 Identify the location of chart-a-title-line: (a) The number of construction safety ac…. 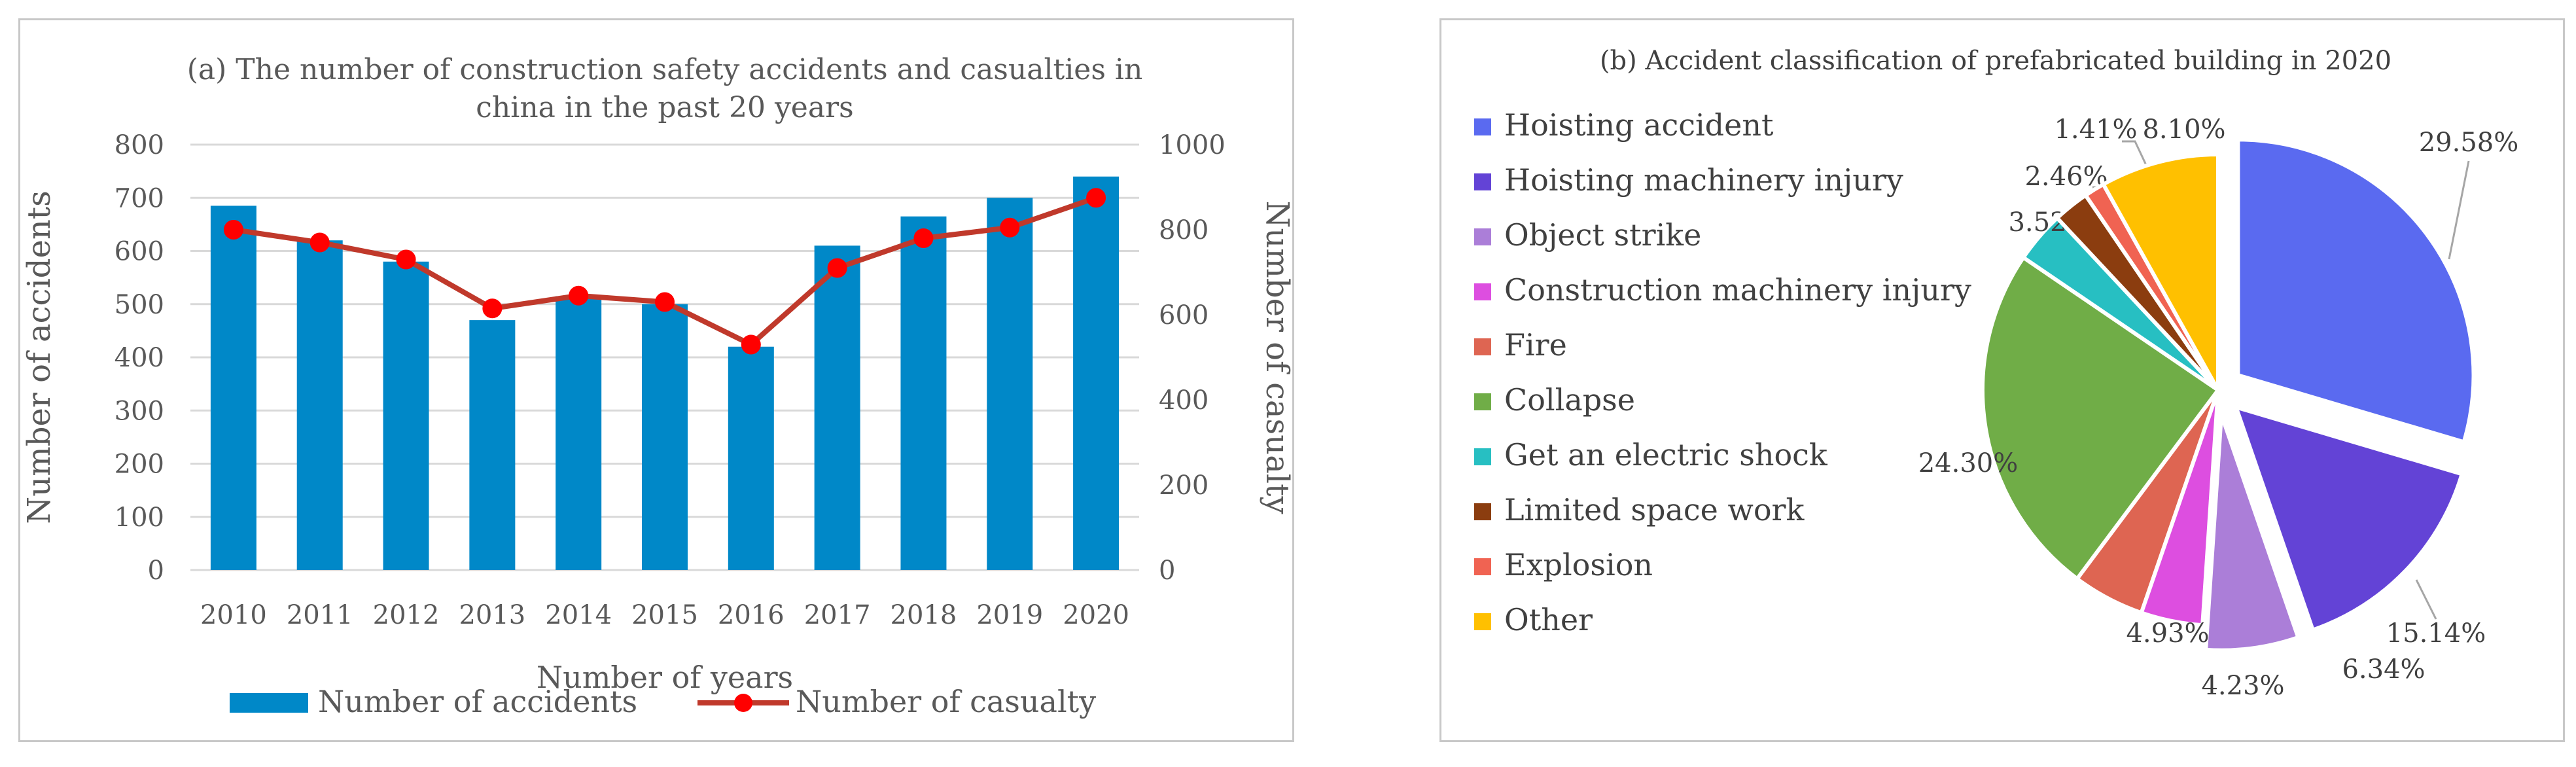
(665, 69).